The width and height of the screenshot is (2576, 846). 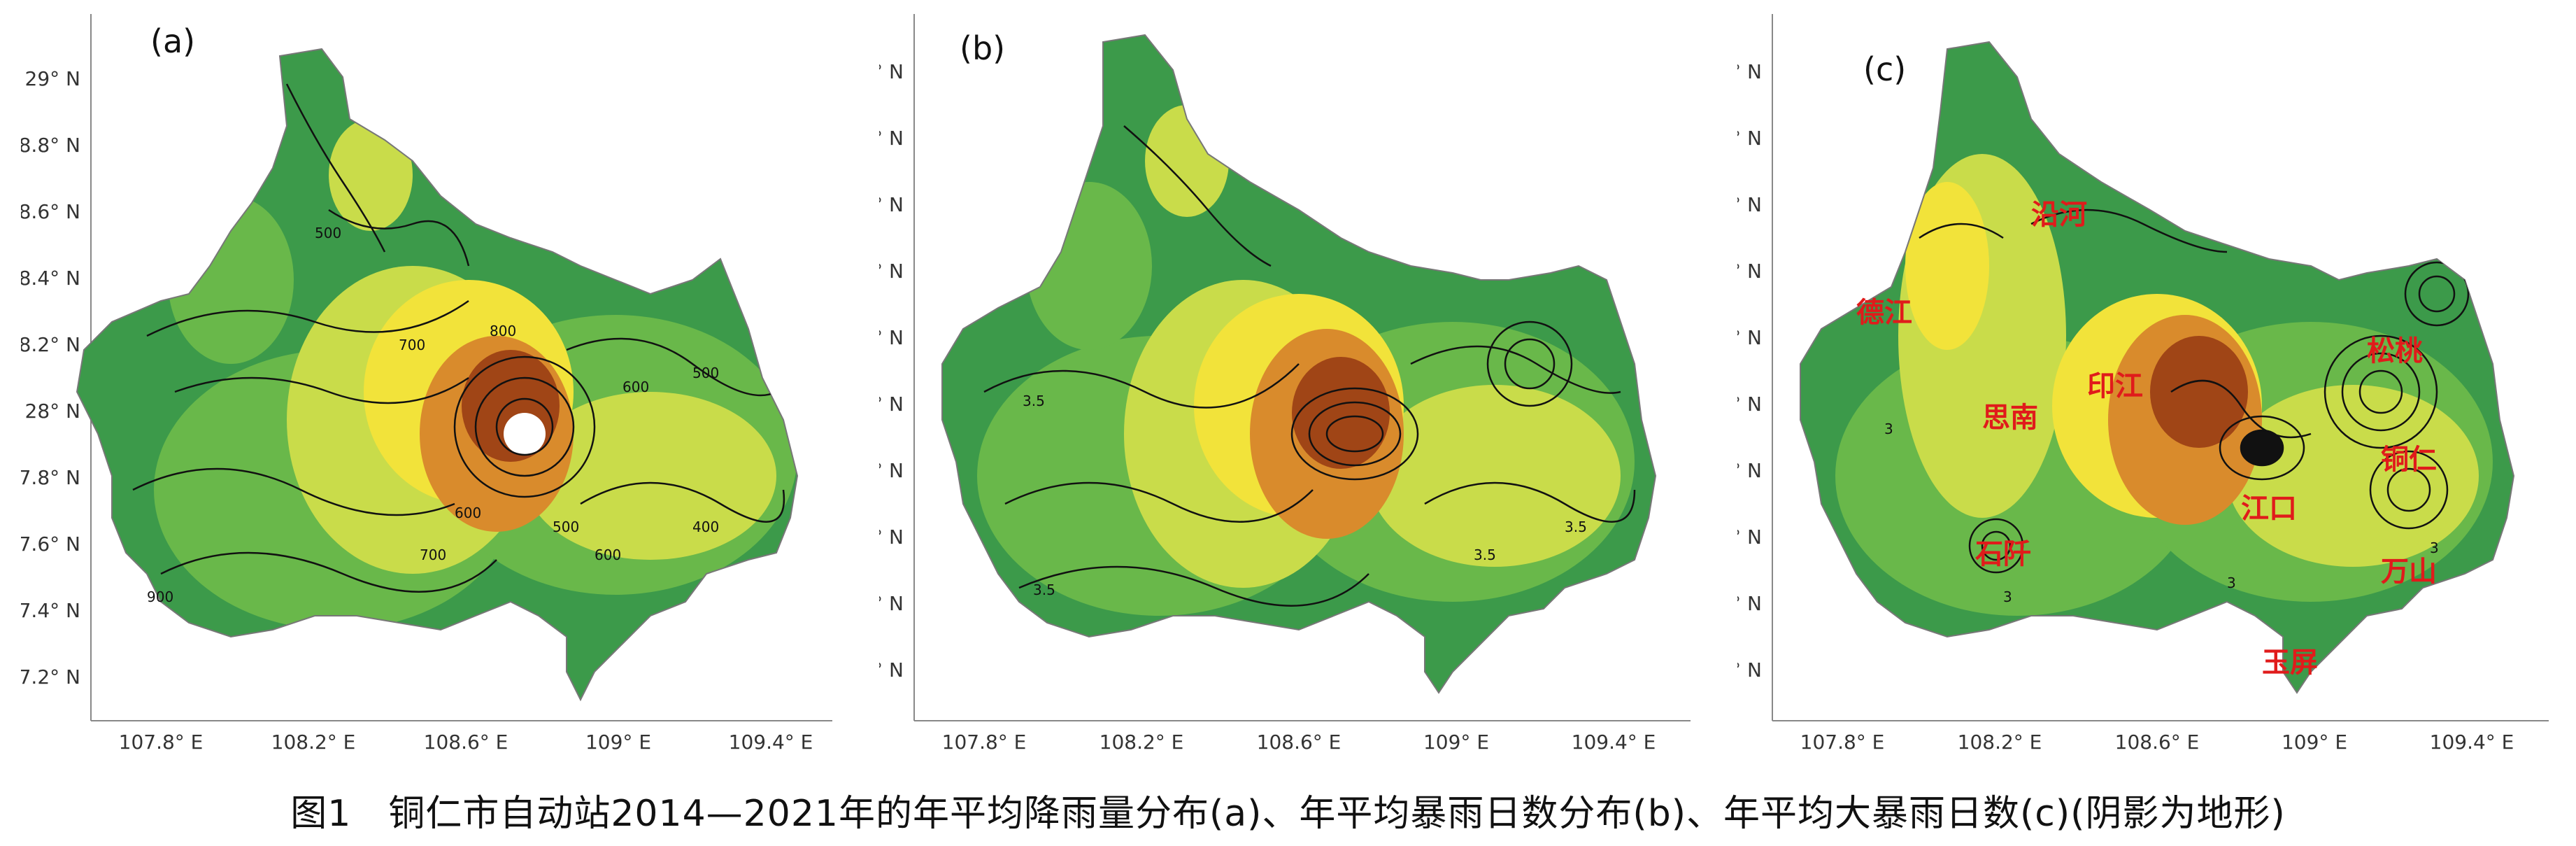 What do you see at coordinates (2269, 508) in the screenshot?
I see `county-label: 江口` at bounding box center [2269, 508].